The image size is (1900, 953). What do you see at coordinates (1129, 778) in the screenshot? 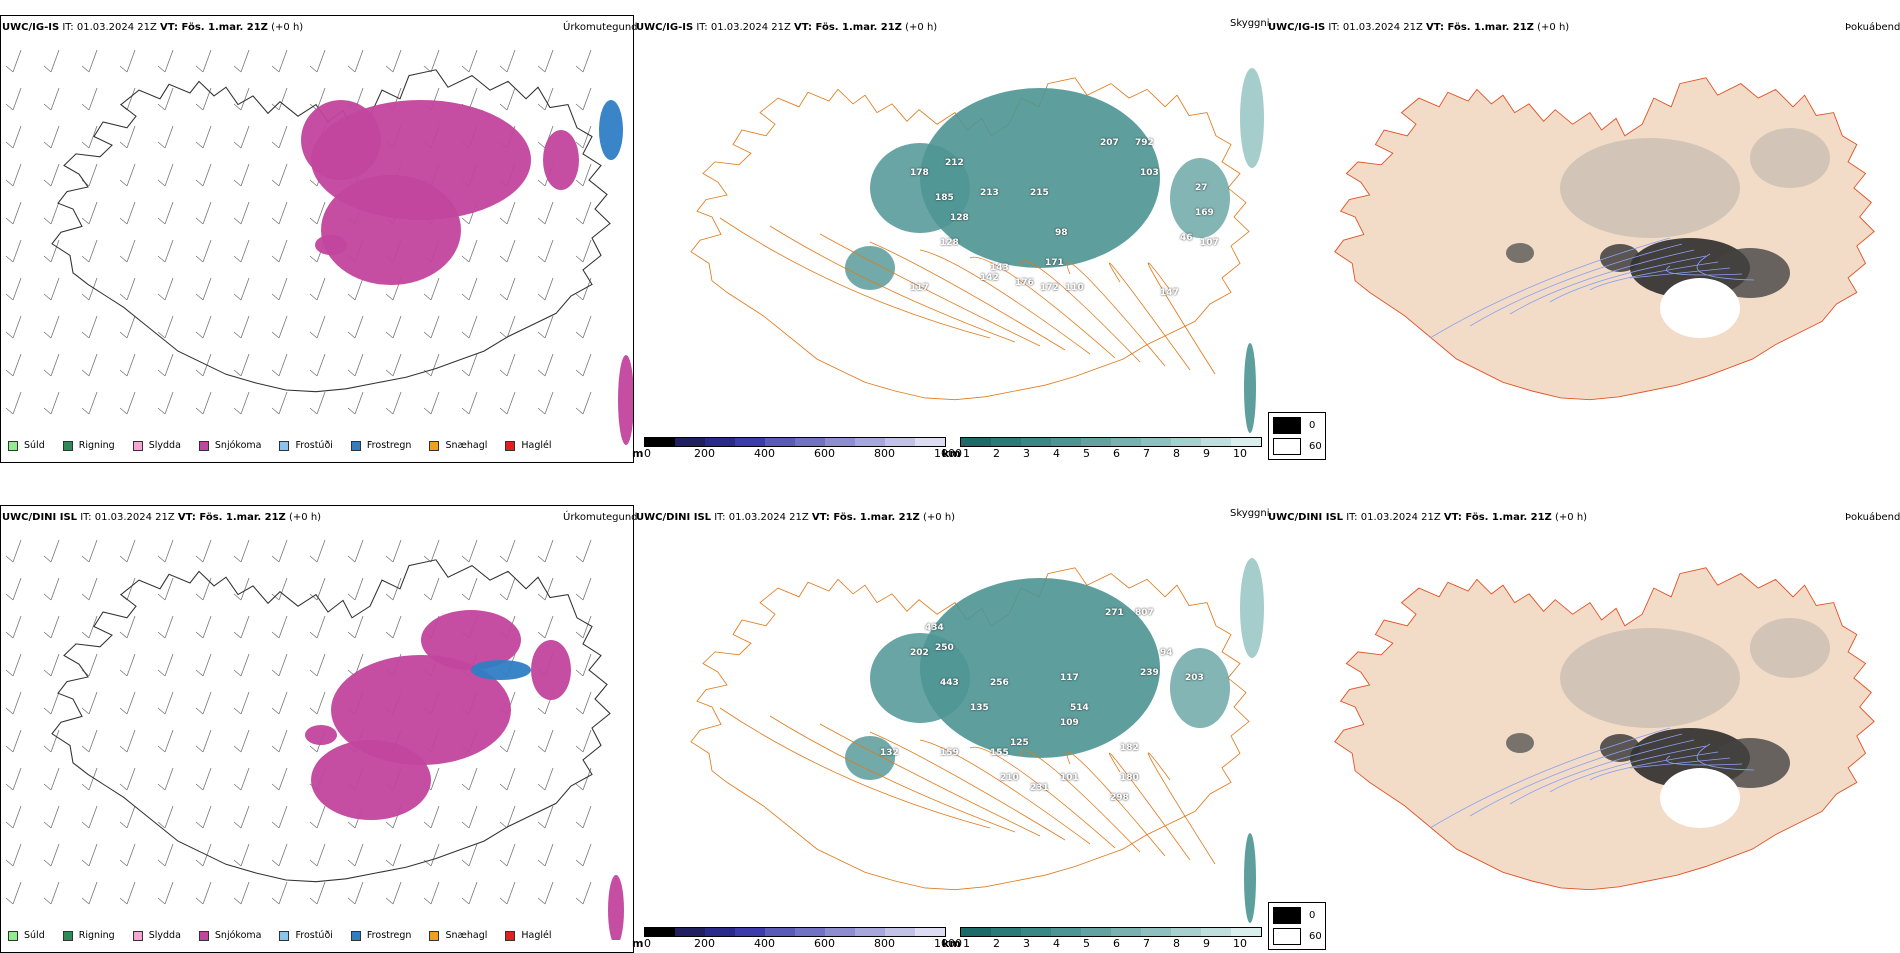
I see `cloud-base-value: 180` at bounding box center [1129, 778].